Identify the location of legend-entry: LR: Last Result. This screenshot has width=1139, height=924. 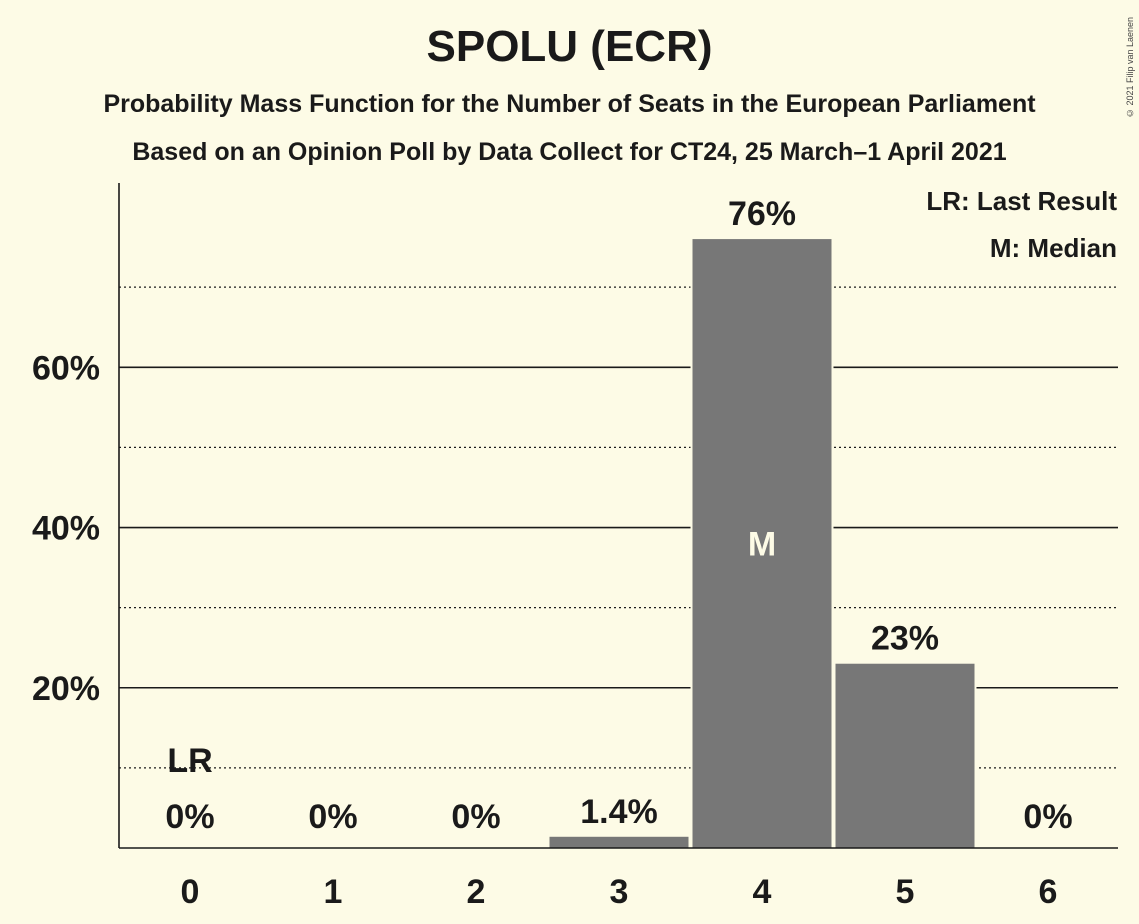
(1021, 201).